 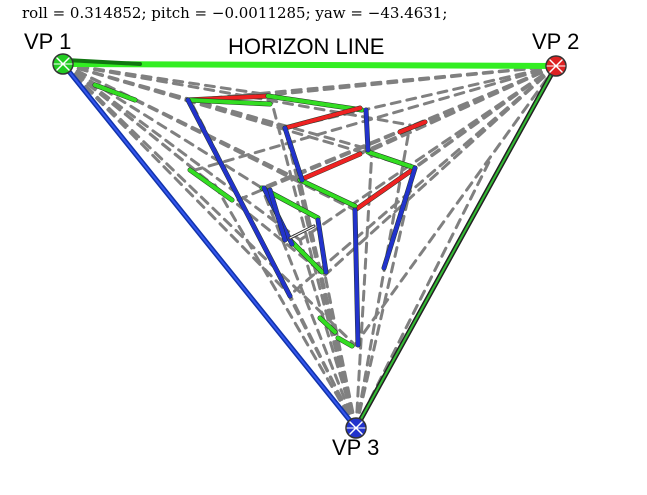 I want to click on vp2-label: VP 2, so click(x=556, y=41).